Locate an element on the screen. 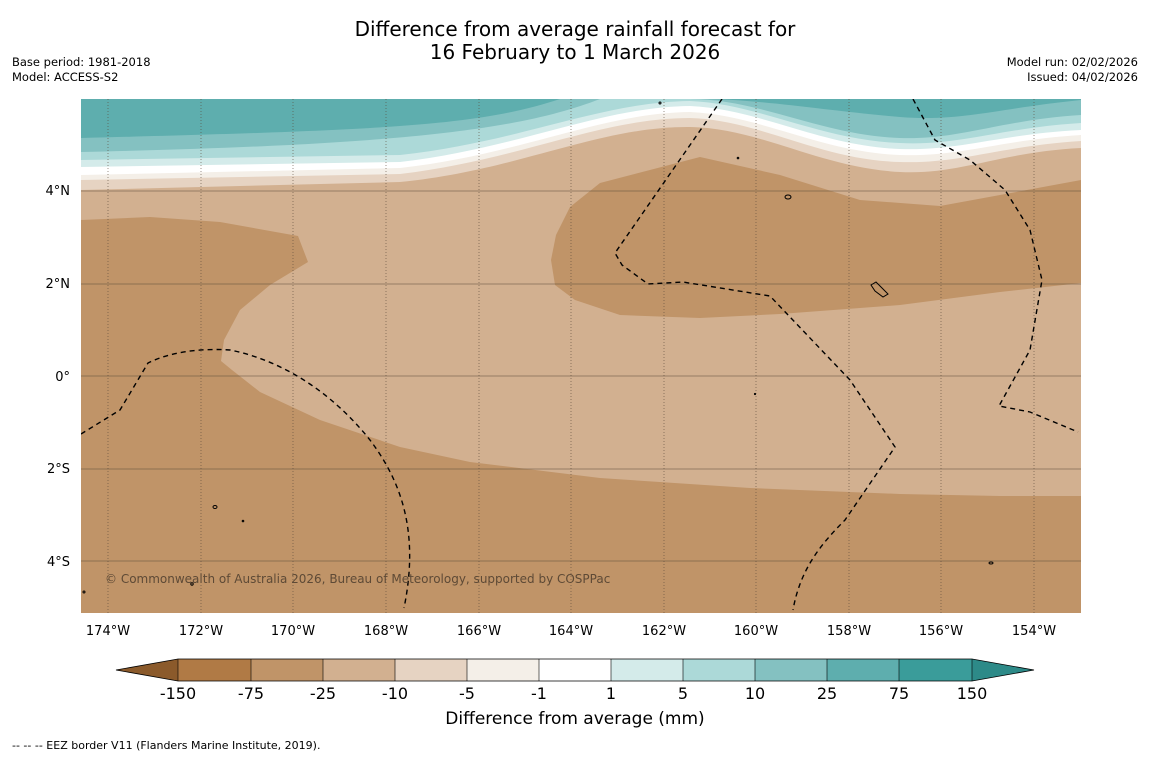  lat-label: 0° is located at coordinates (62, 377).